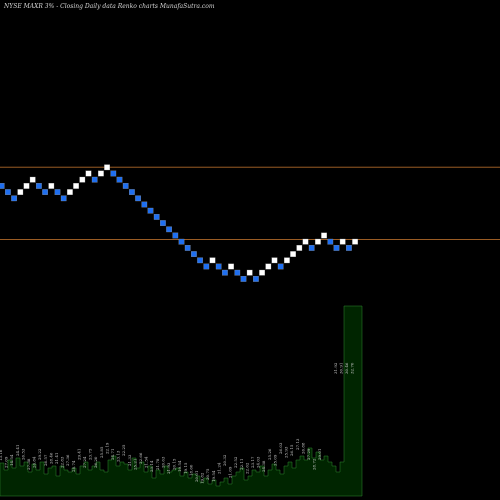  Describe the element at coordinates (22, 454) in the screenshot. I see `volume-label: 26.53` at that location.